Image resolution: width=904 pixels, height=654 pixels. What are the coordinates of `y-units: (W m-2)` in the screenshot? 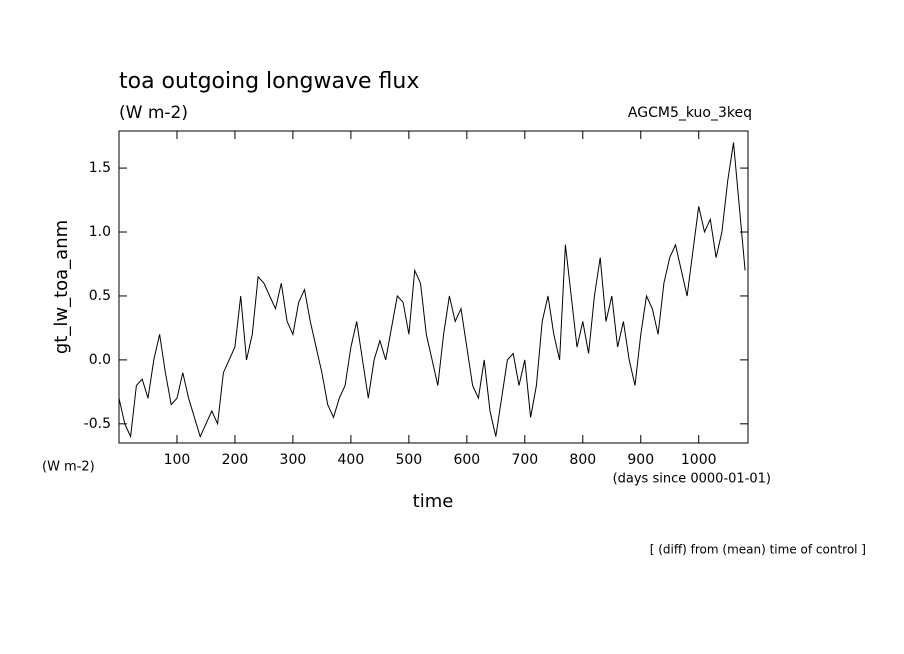 It's located at (68, 467).